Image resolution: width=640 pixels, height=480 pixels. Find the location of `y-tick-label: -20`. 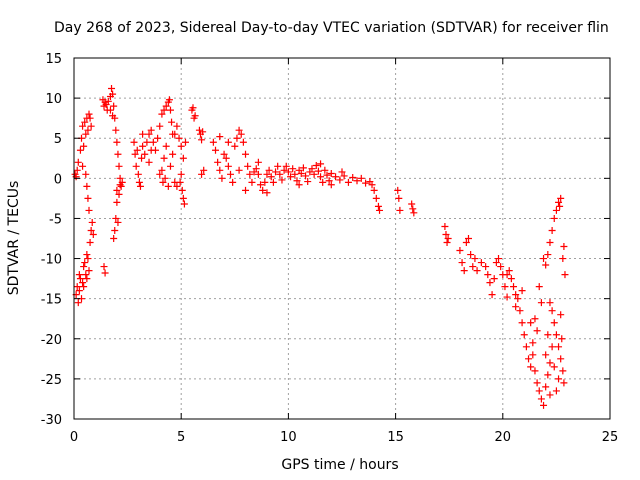

y-tick-label: -20 is located at coordinates (51, 340).